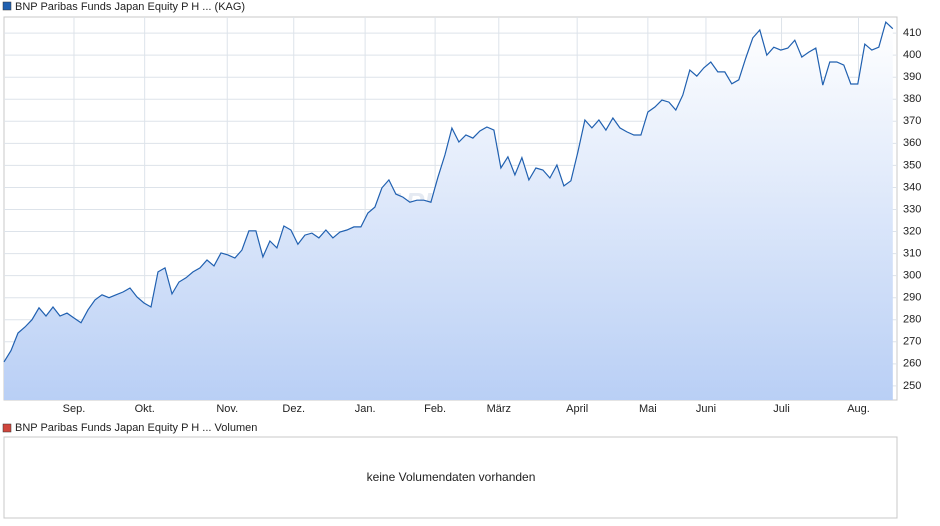 The height and width of the screenshot is (526, 940). I want to click on x-tick-label: Jan., so click(365, 409).